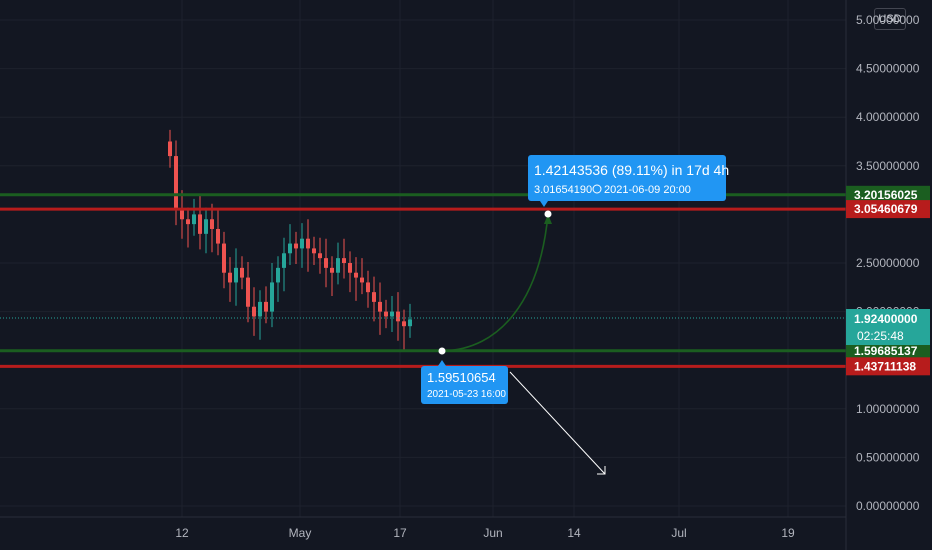  I want to click on countdown-label: 02:25:48, so click(880, 336).